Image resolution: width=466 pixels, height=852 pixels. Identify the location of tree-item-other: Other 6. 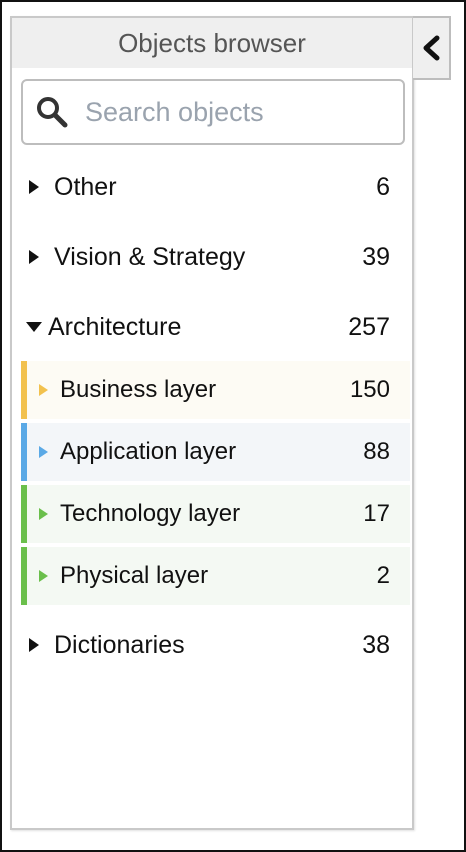
(211, 187).